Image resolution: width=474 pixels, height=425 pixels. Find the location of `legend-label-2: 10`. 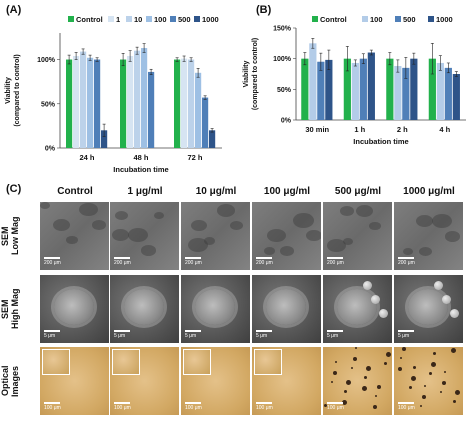

legend-label-2: 10 is located at coordinates (138, 19).